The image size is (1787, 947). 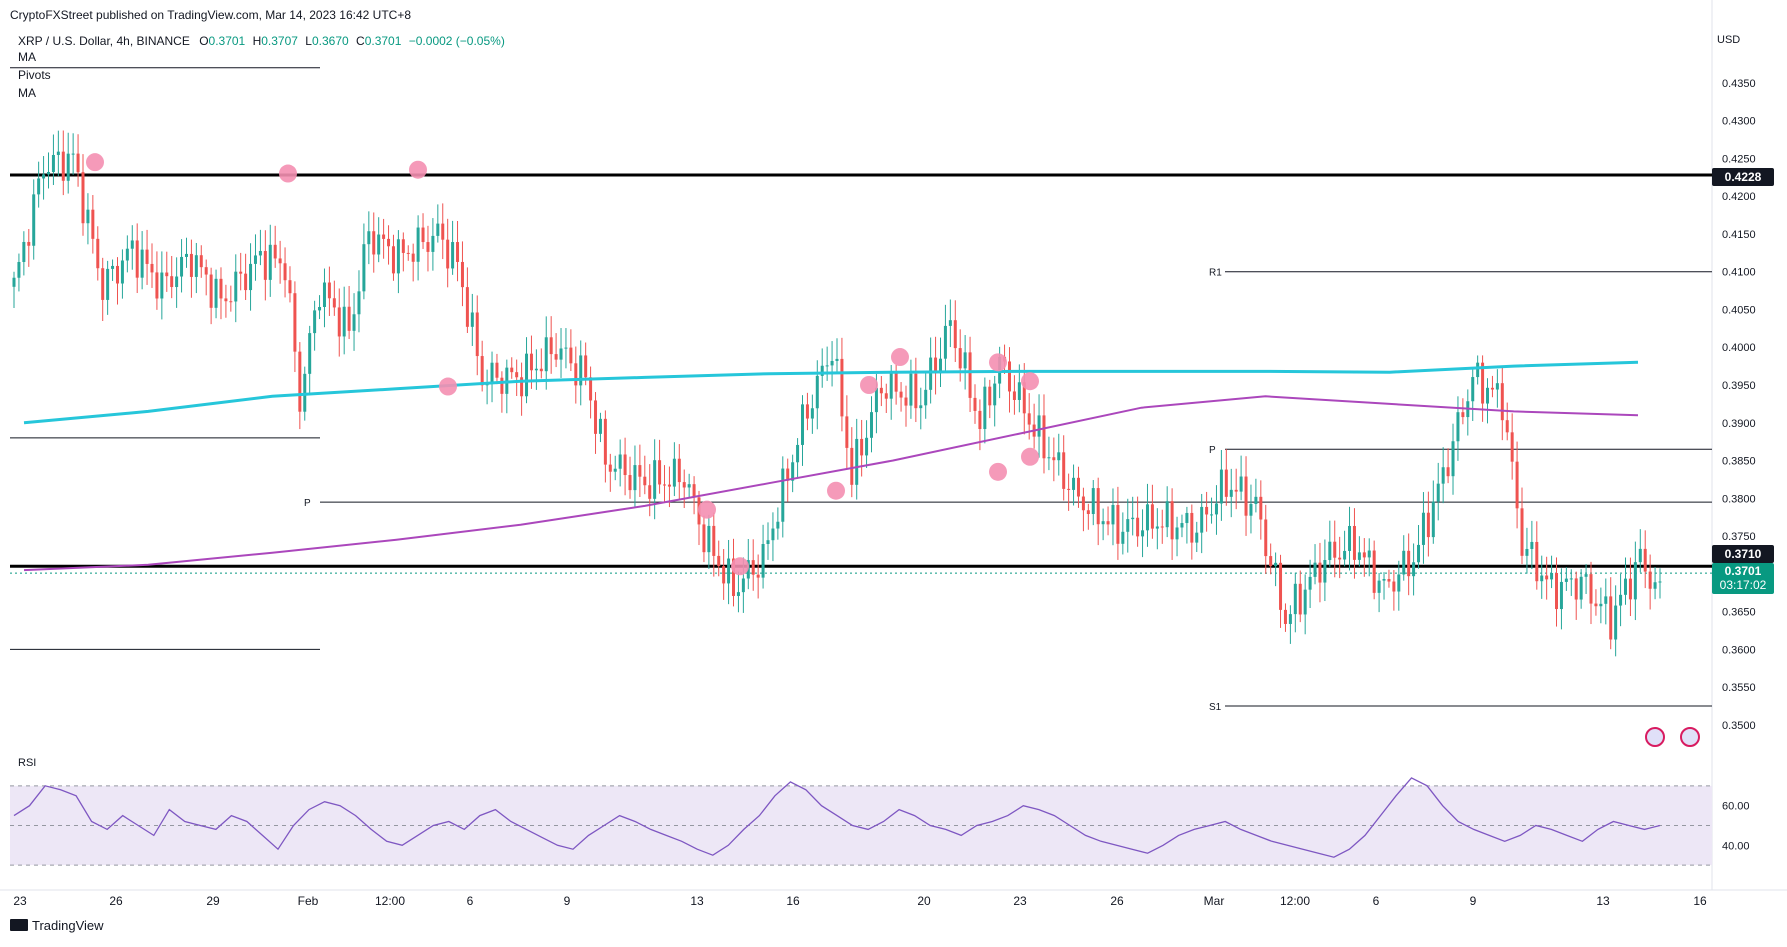 What do you see at coordinates (1743, 585) in the screenshot?
I see `bar-countdown: 03:17:02` at bounding box center [1743, 585].